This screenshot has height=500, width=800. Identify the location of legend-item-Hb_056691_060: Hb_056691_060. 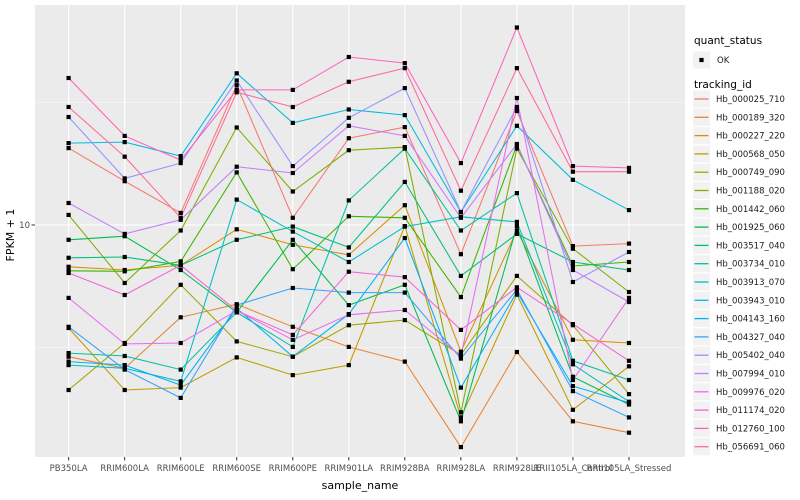
(739, 447).